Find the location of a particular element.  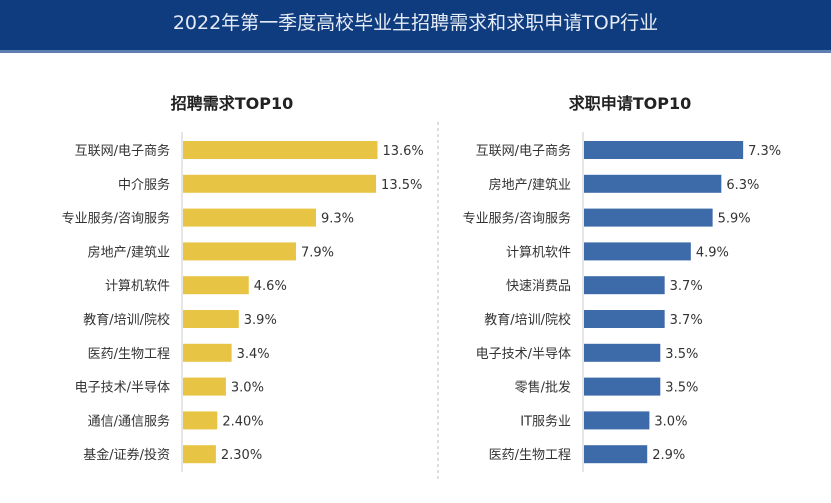

data-label: 4.9% is located at coordinates (712, 252).